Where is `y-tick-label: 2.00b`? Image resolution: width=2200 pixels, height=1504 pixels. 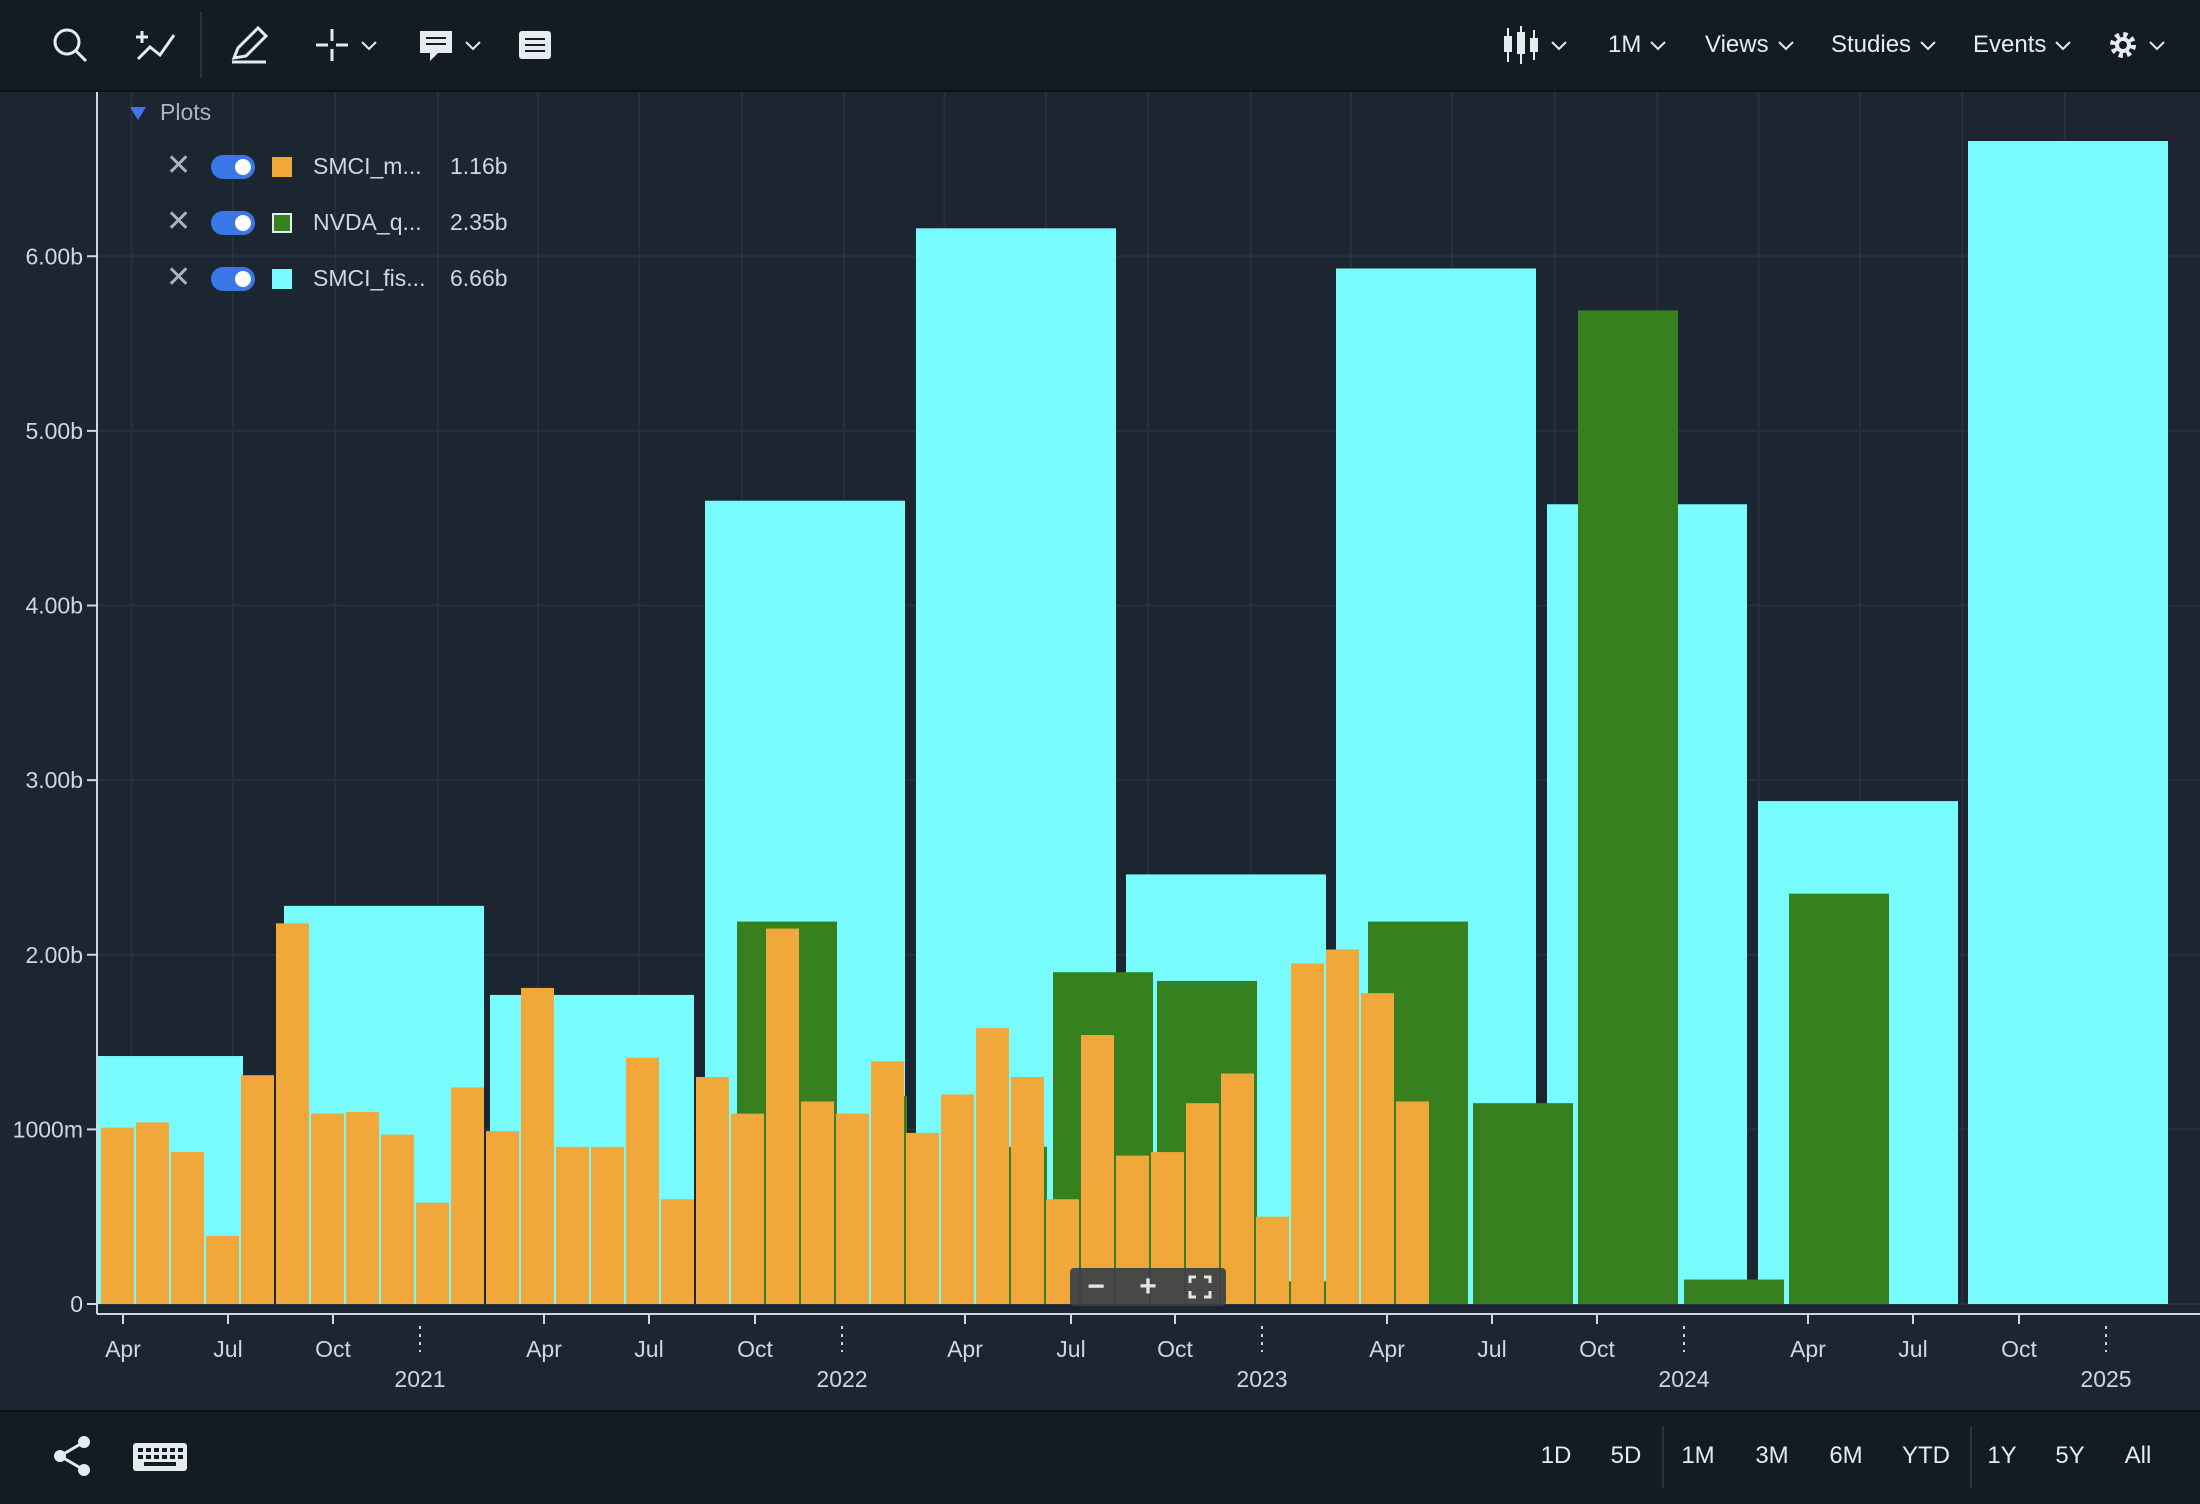 y-tick-label: 2.00b is located at coordinates (54, 955).